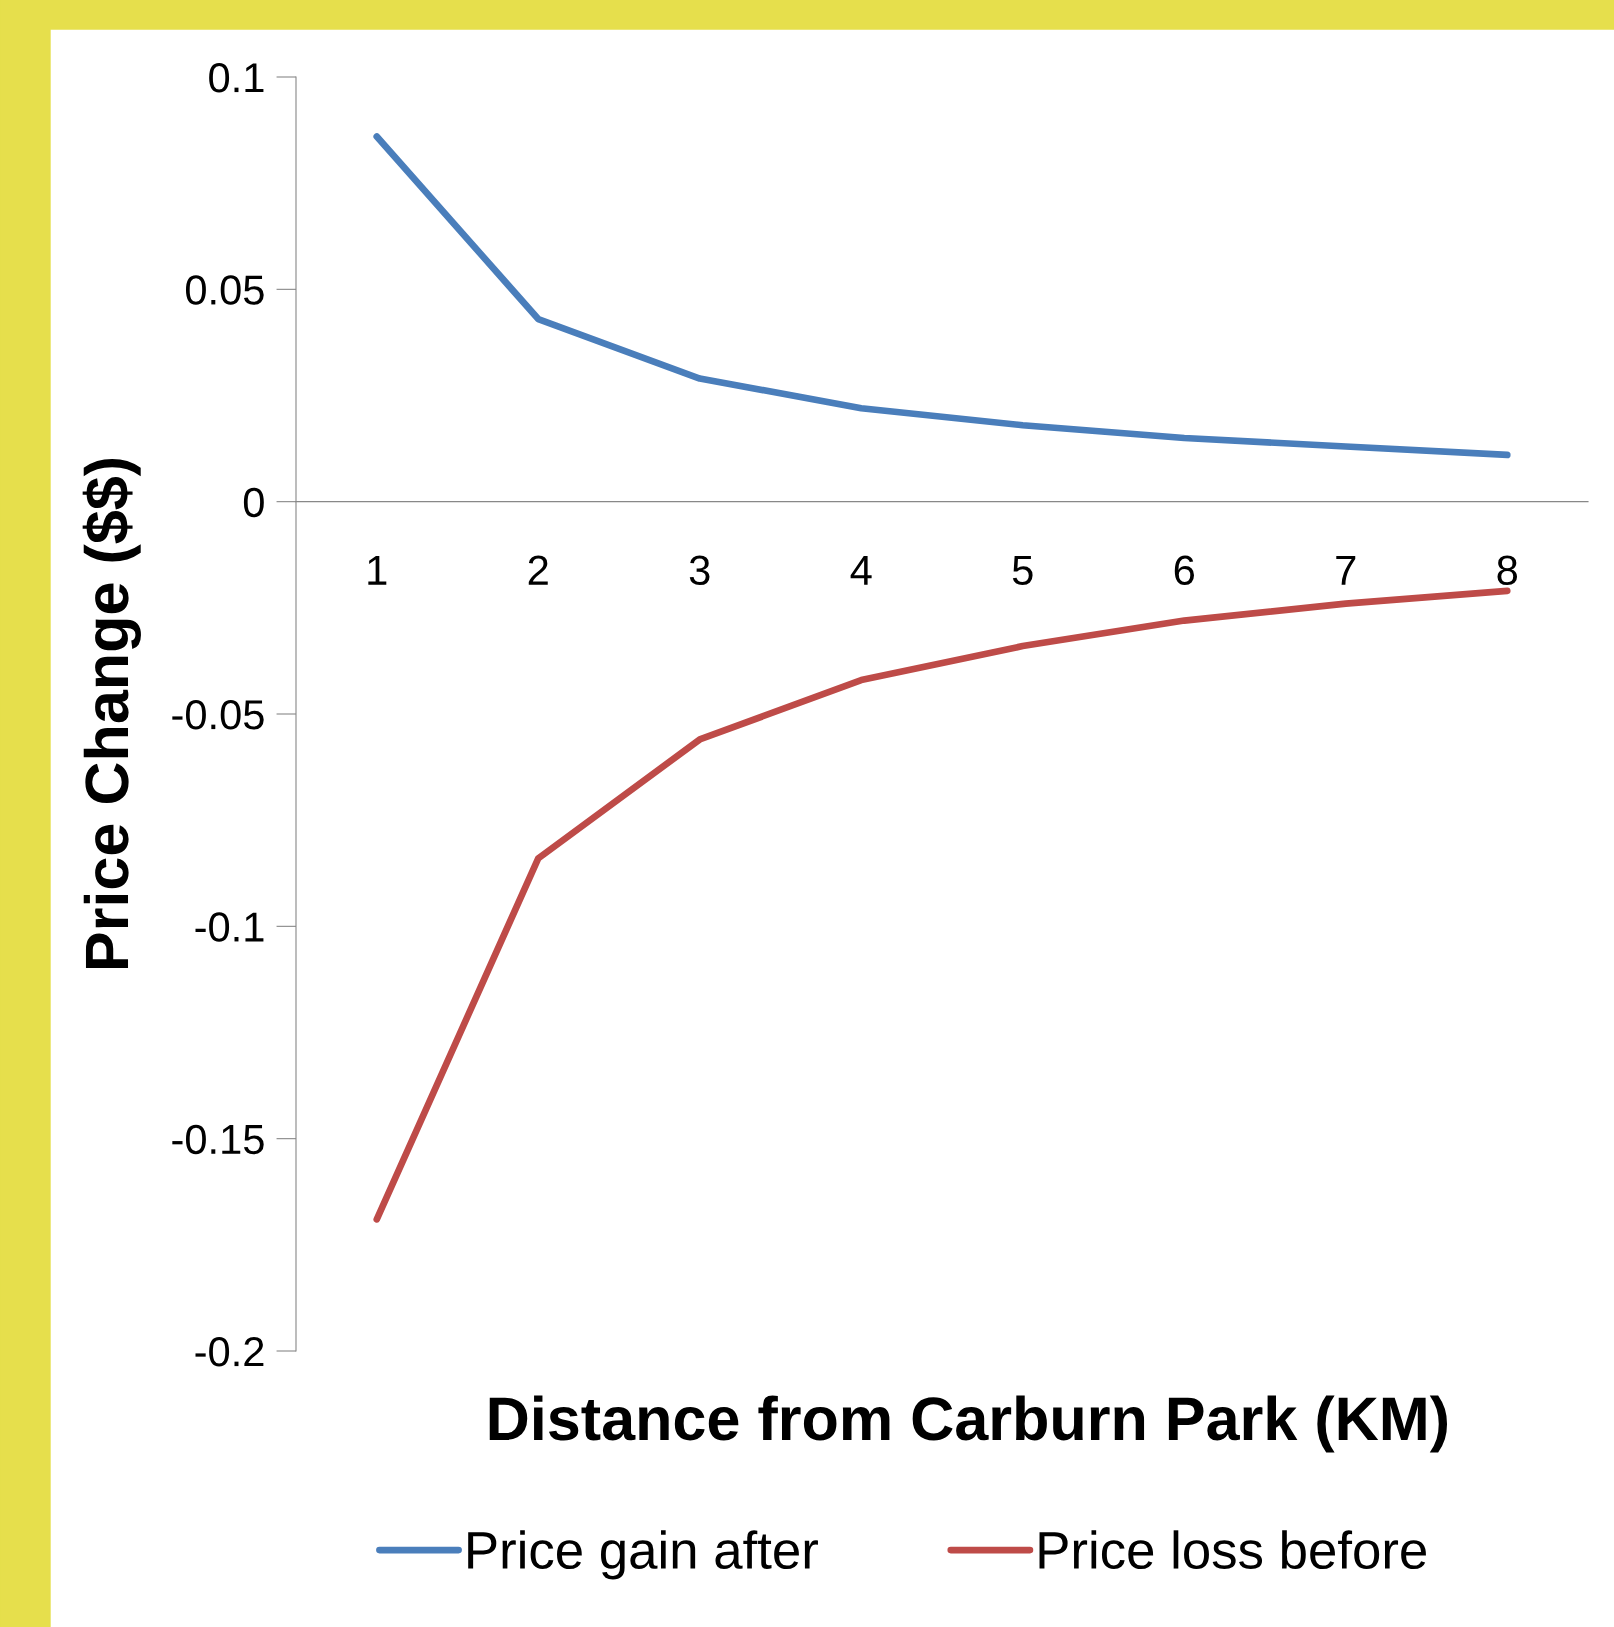 The width and height of the screenshot is (1614, 1627). I want to click on legend-label: Price gain after, so click(643, 1555).